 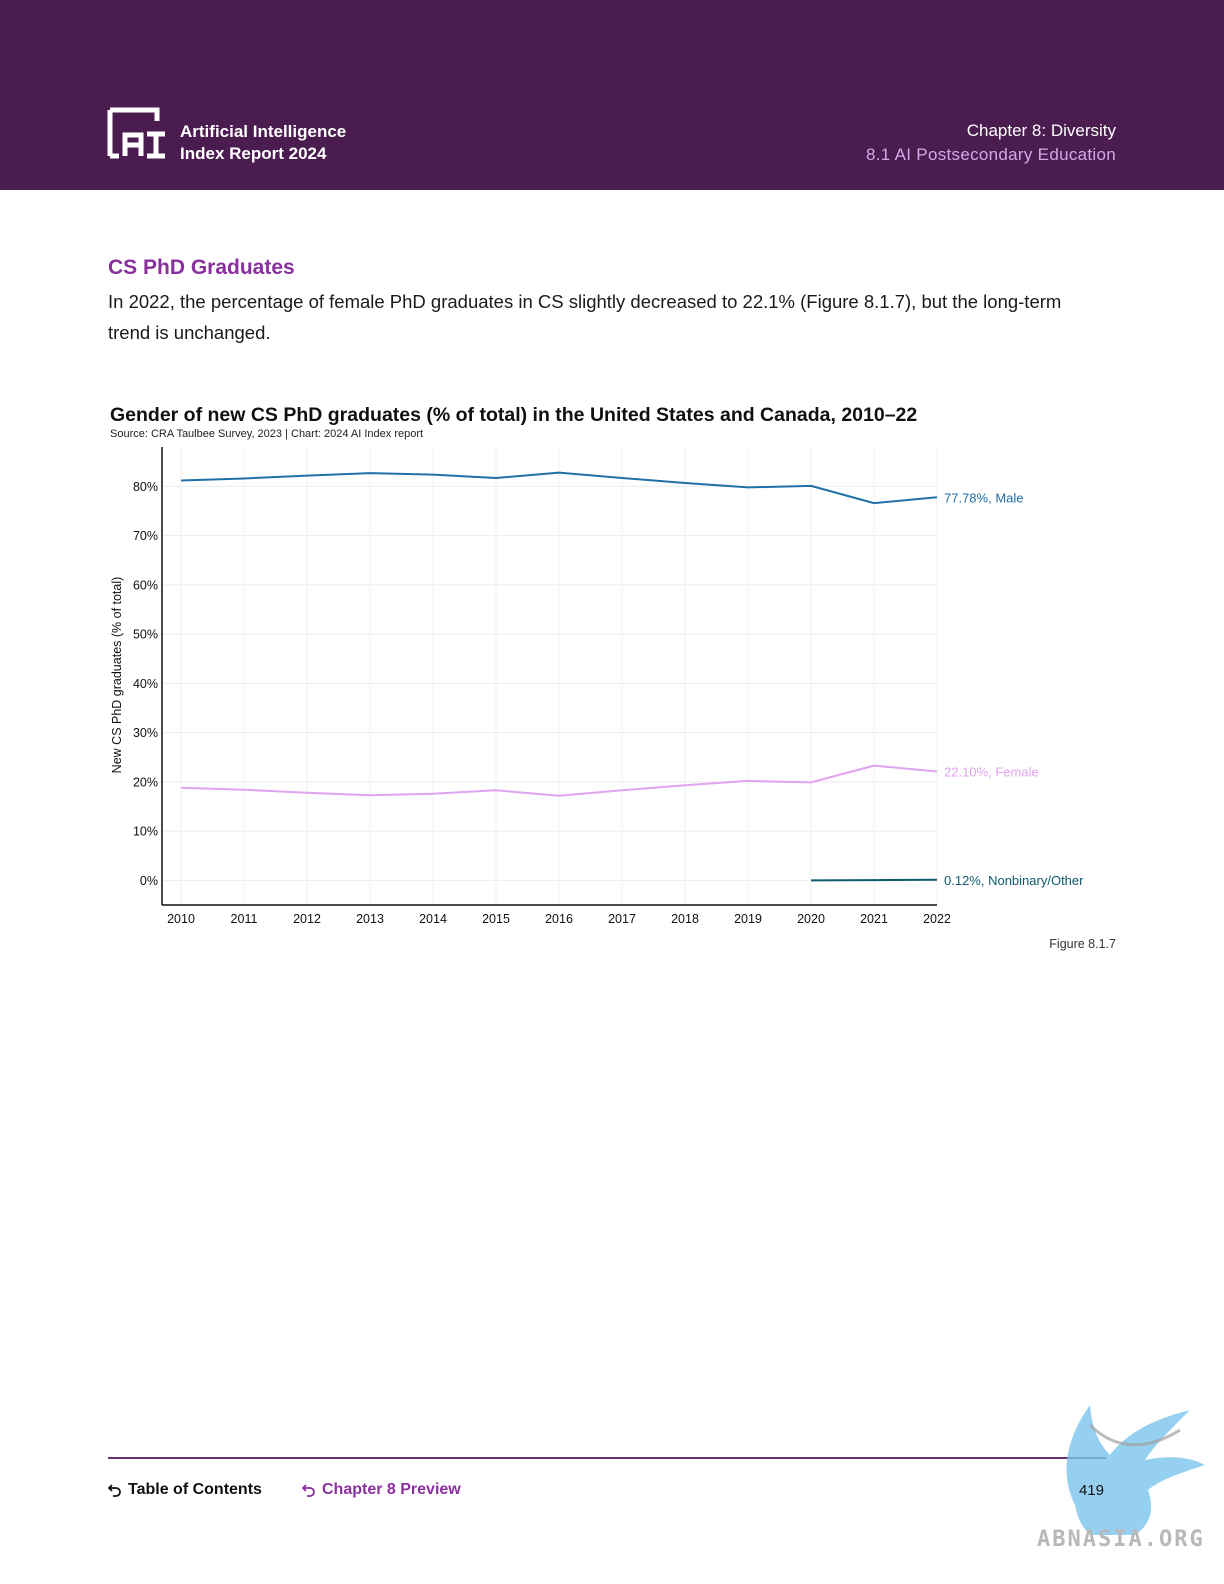 I want to click on report-title-line2: Index Report 2024, so click(x=253, y=153).